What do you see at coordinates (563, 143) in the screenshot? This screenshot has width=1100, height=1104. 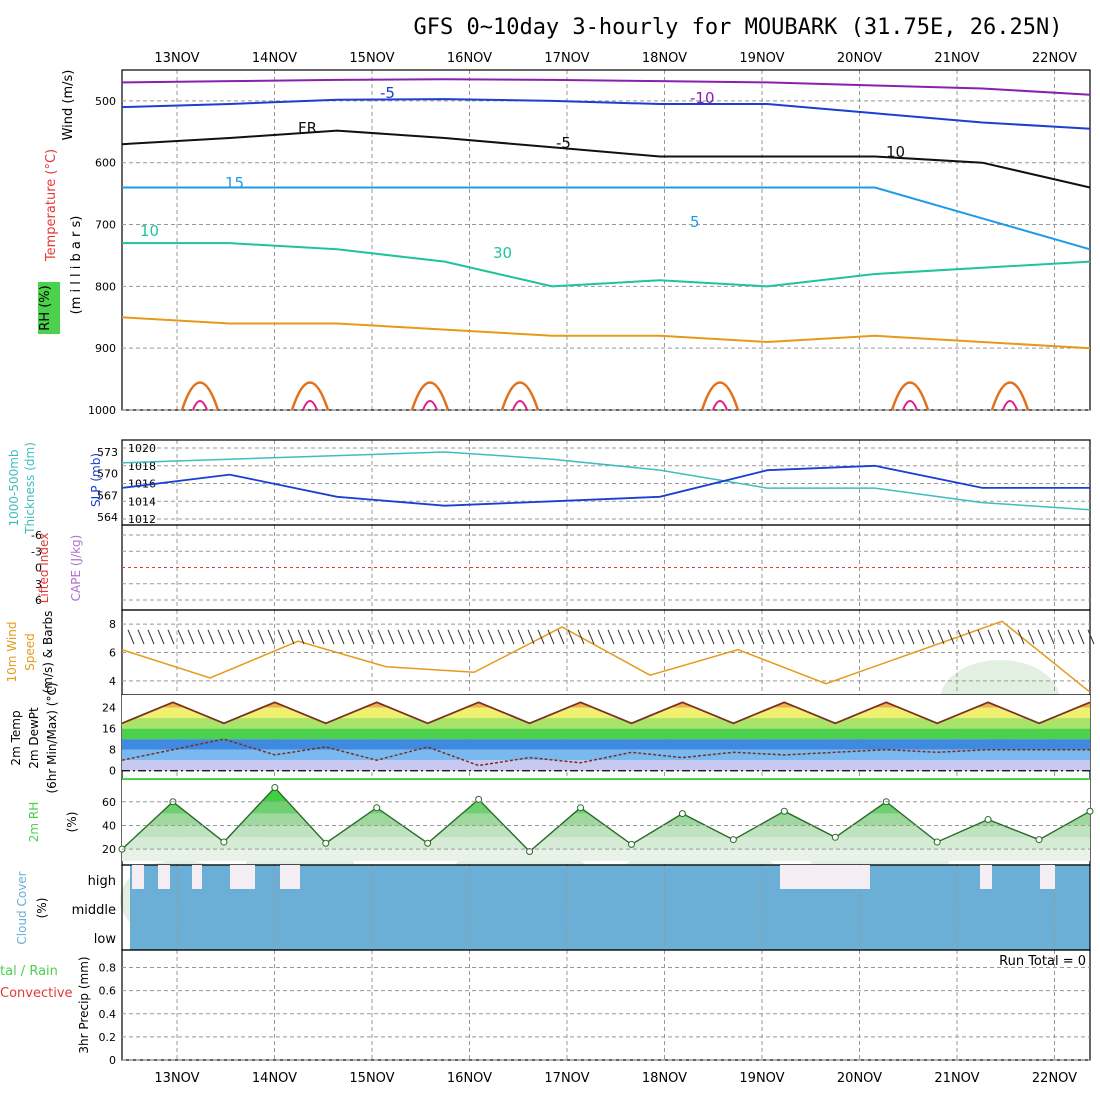 I see `contour-label: -5` at bounding box center [563, 143].